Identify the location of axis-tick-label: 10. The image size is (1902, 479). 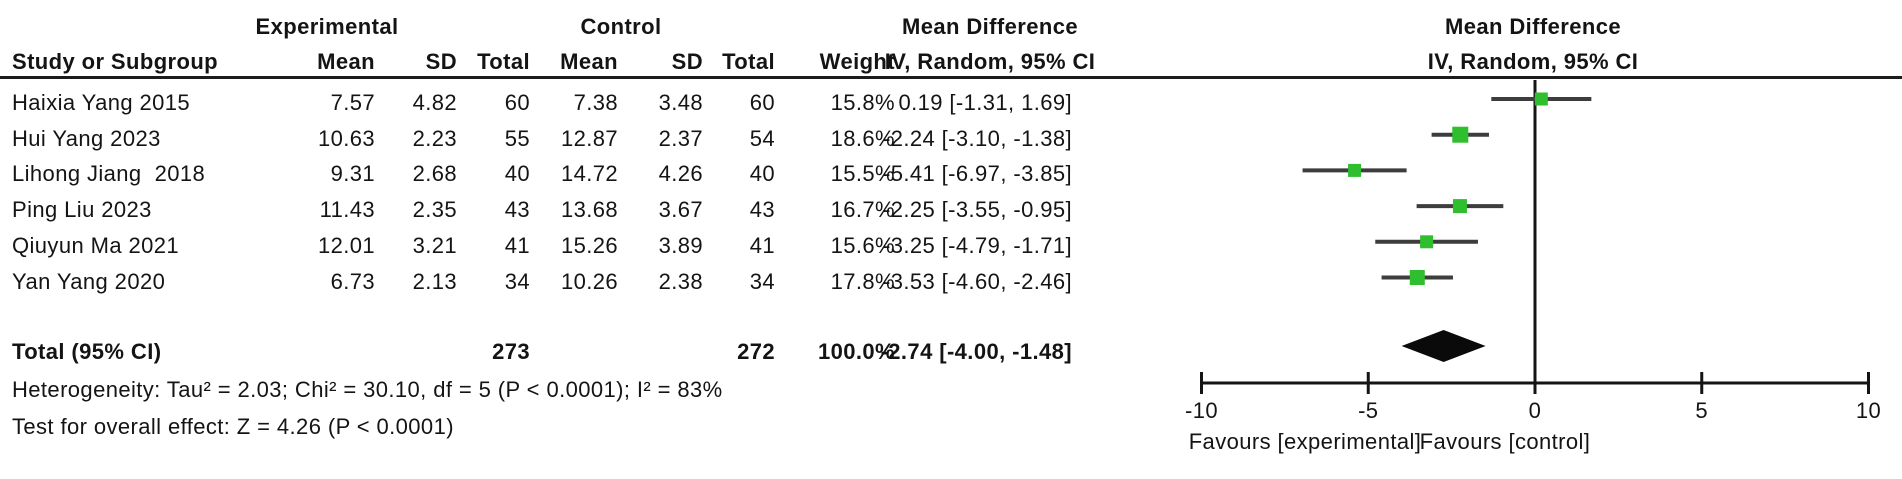
(1868, 410).